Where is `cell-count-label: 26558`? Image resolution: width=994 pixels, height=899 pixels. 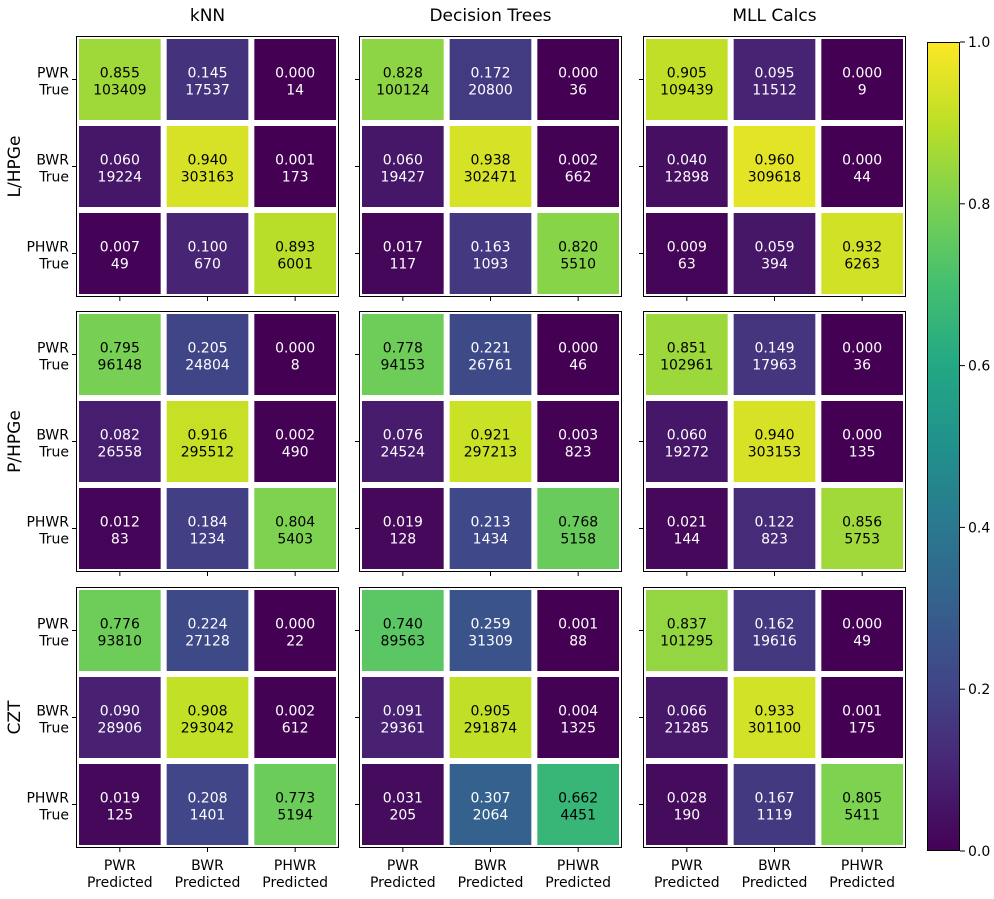
cell-count-label: 26558 is located at coordinates (120, 453).